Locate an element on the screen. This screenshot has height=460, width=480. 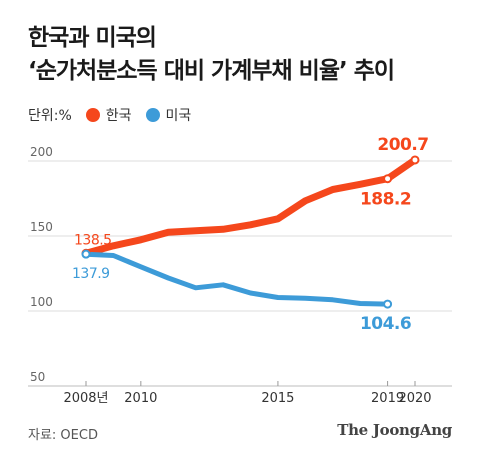
legend: 단위:% 한국 미국 is located at coordinates (116, 115).